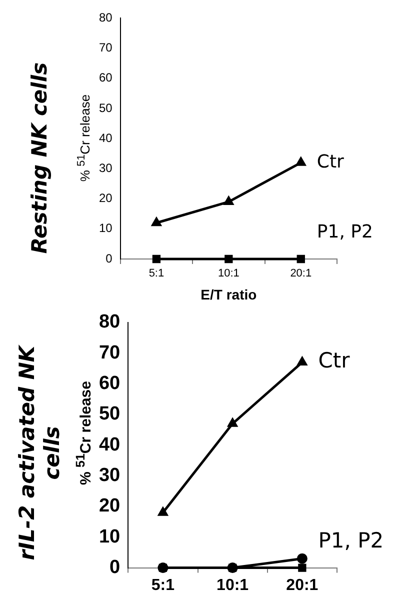  I want to click on text: Resting NK cells, so click(40, 158).